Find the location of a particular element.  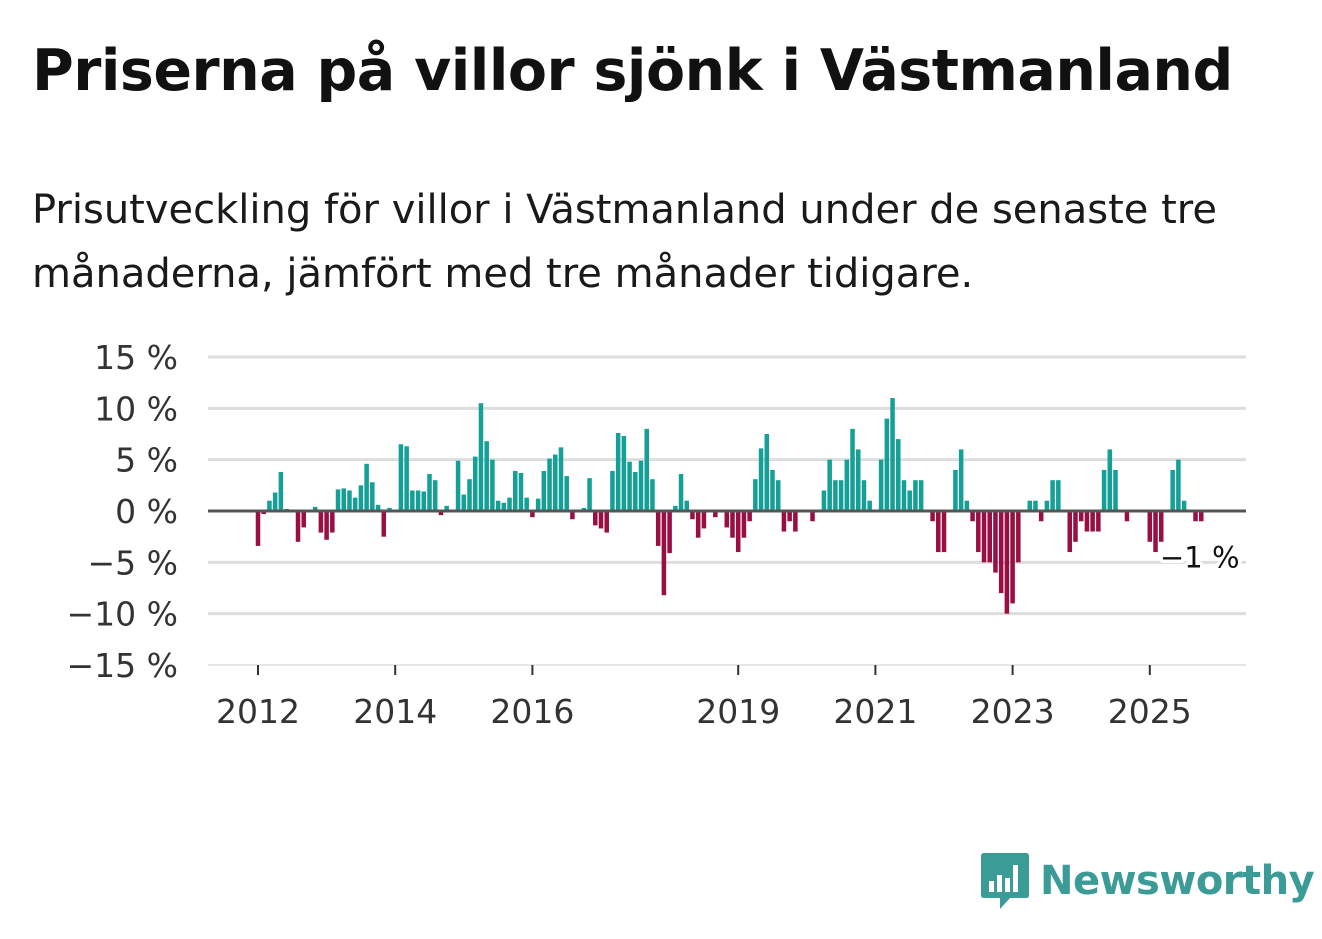

x-tick-label: 2014 is located at coordinates (395, 711).